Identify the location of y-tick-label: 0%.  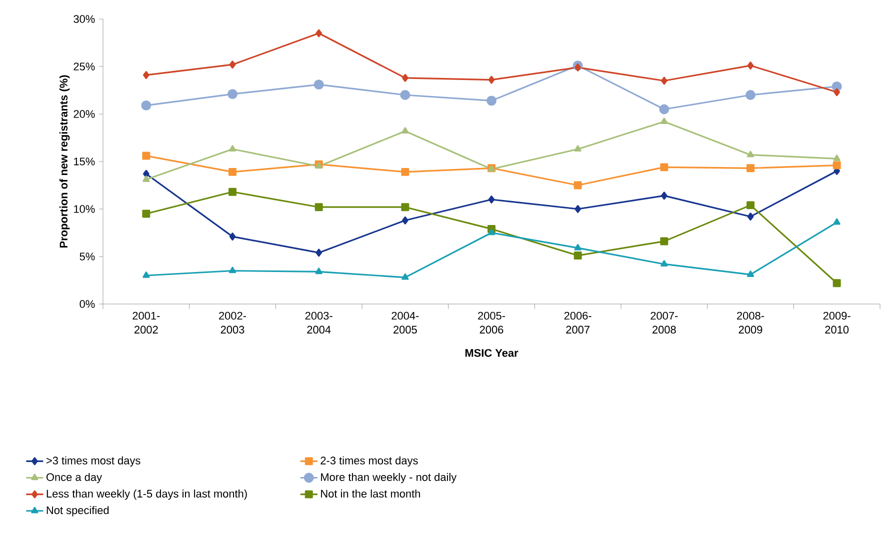
(87, 304).